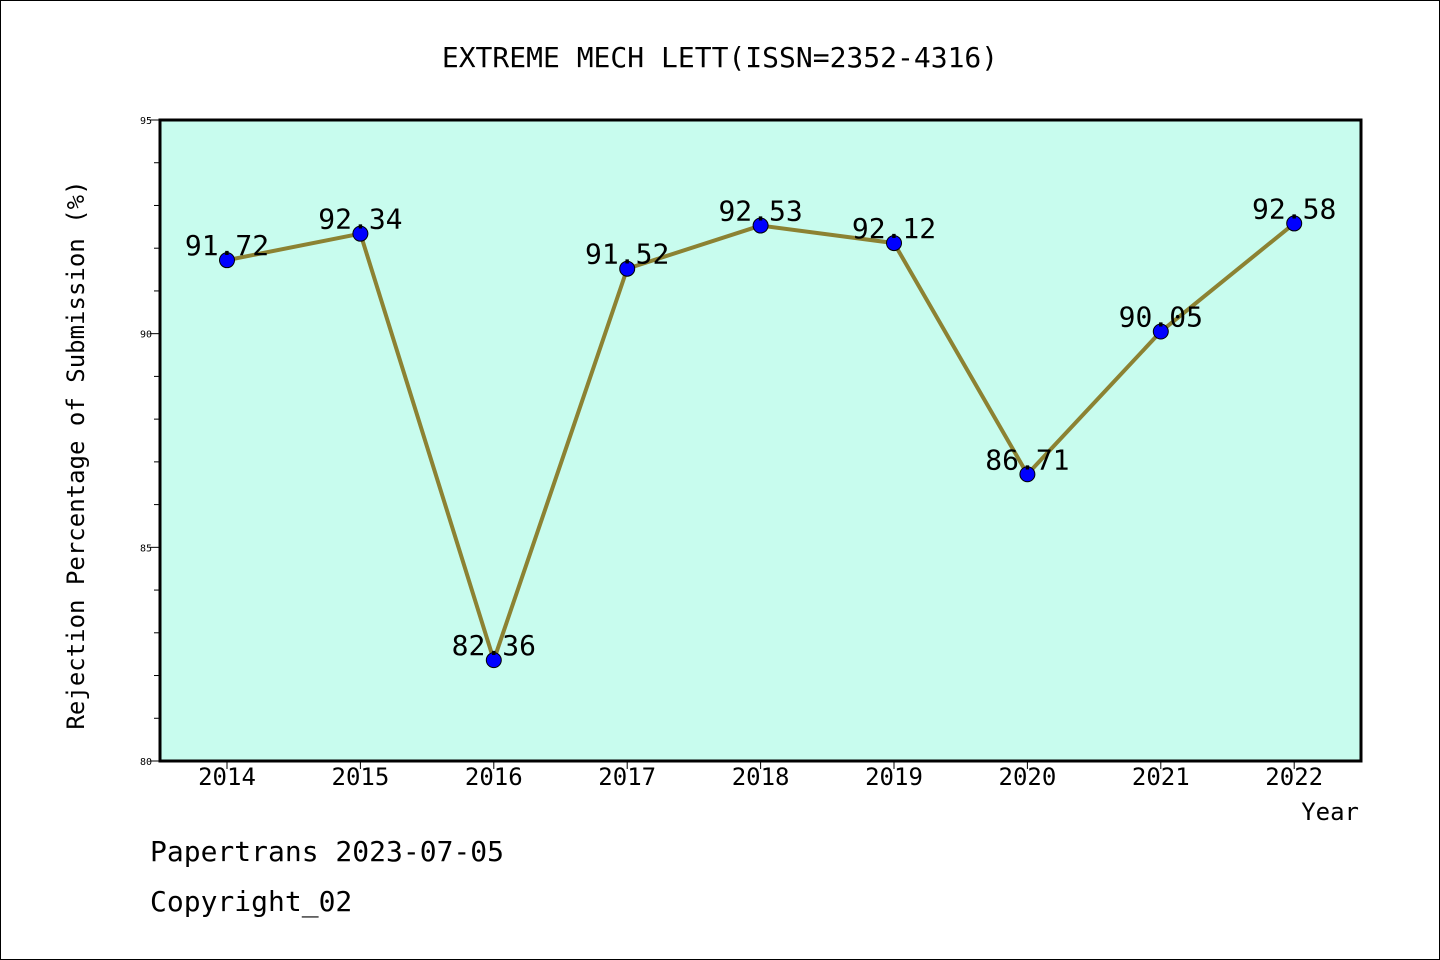 The image size is (1440, 960). Describe the element at coordinates (361, 777) in the screenshot. I see `x-tick-label: 2015` at that location.